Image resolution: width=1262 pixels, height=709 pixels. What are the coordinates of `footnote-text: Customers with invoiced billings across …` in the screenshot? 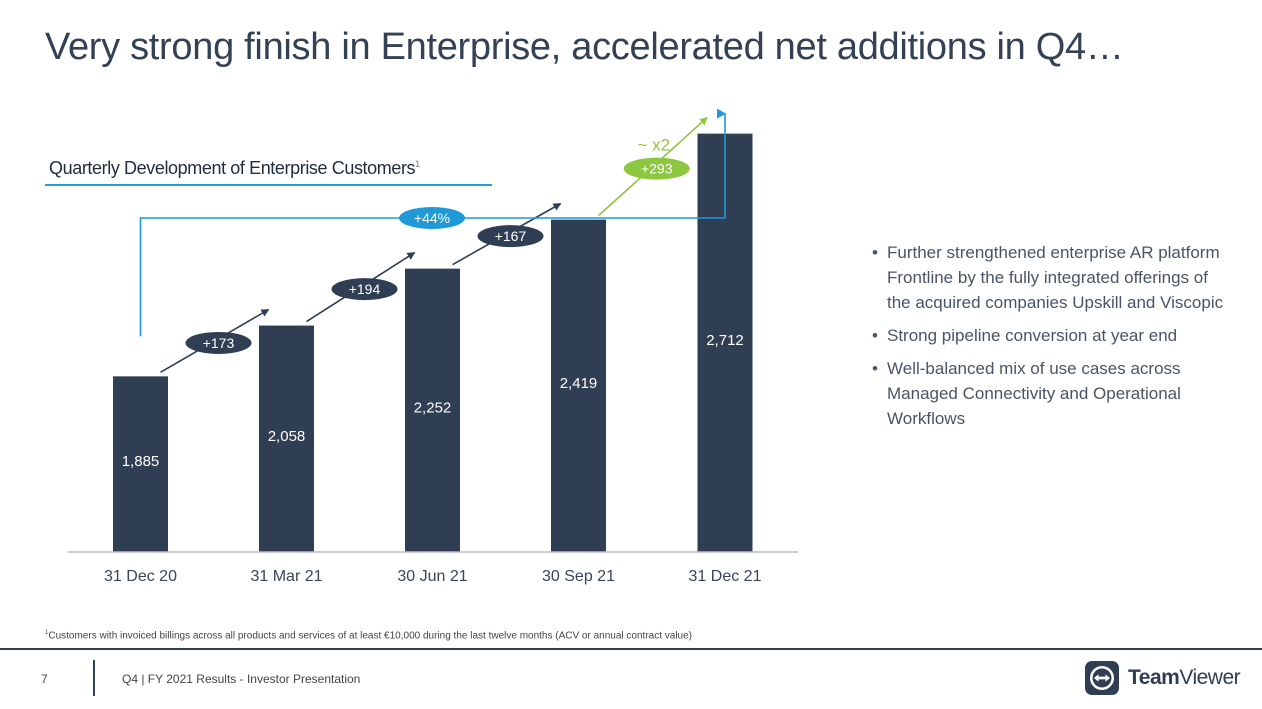 It's located at (370, 636).